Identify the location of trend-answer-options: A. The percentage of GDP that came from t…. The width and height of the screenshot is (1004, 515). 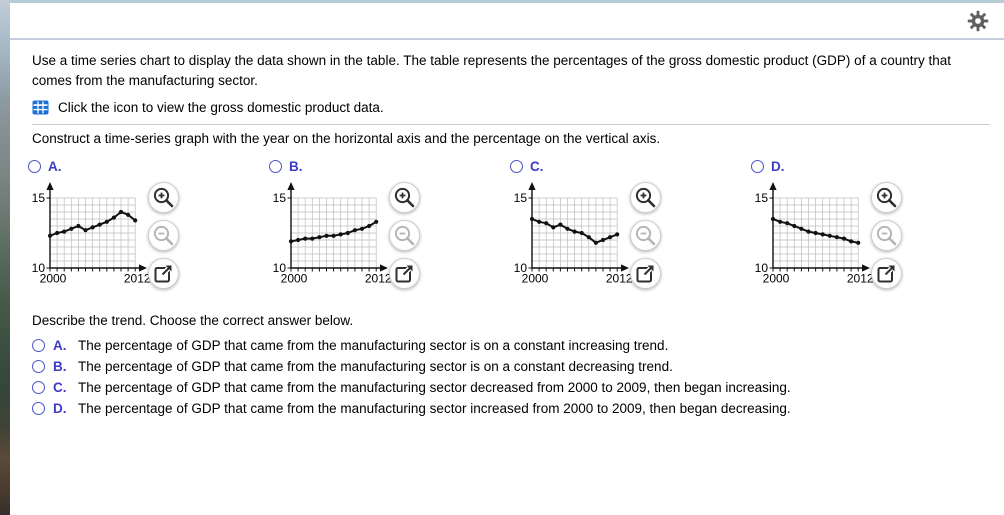
(511, 377).